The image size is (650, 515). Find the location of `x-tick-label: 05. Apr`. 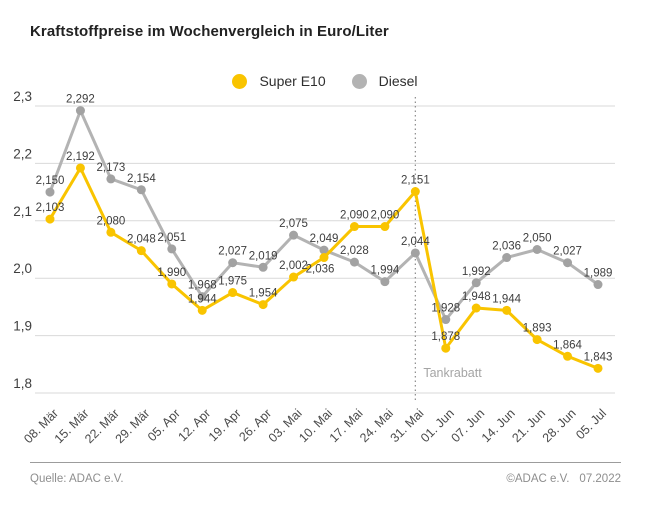

x-tick-label: 05. Apr is located at coordinates (164, 425).